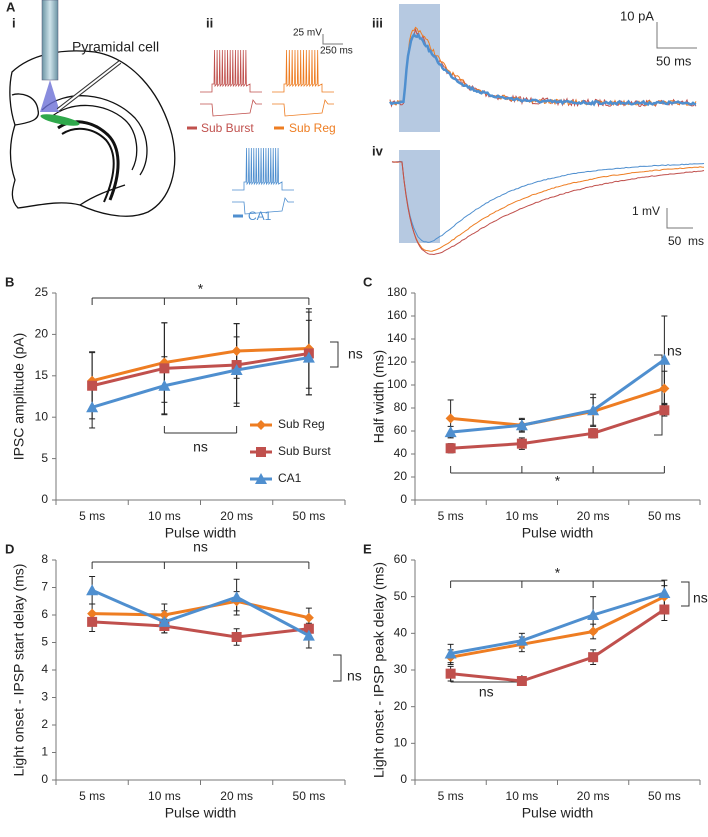  I want to click on light-pulse-iii, so click(419, 68).